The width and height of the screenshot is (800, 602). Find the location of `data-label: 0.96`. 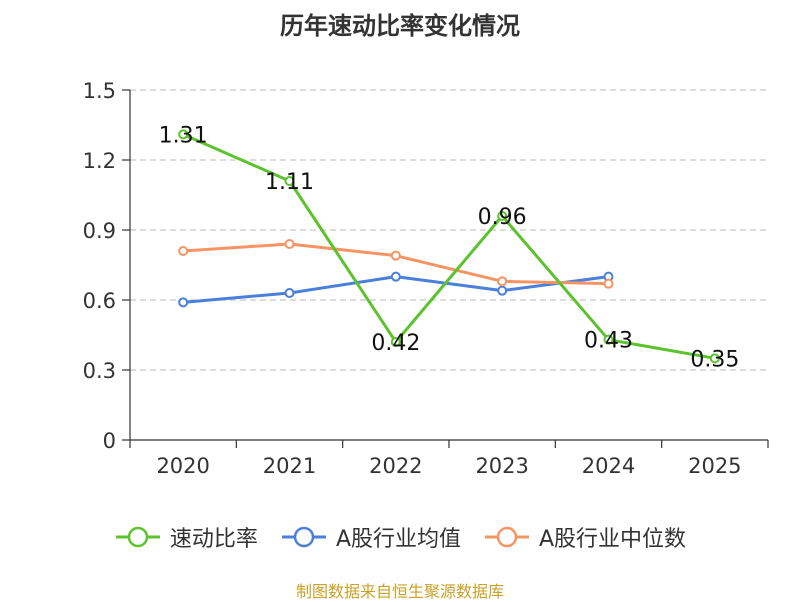

data-label: 0.96 is located at coordinates (502, 217).